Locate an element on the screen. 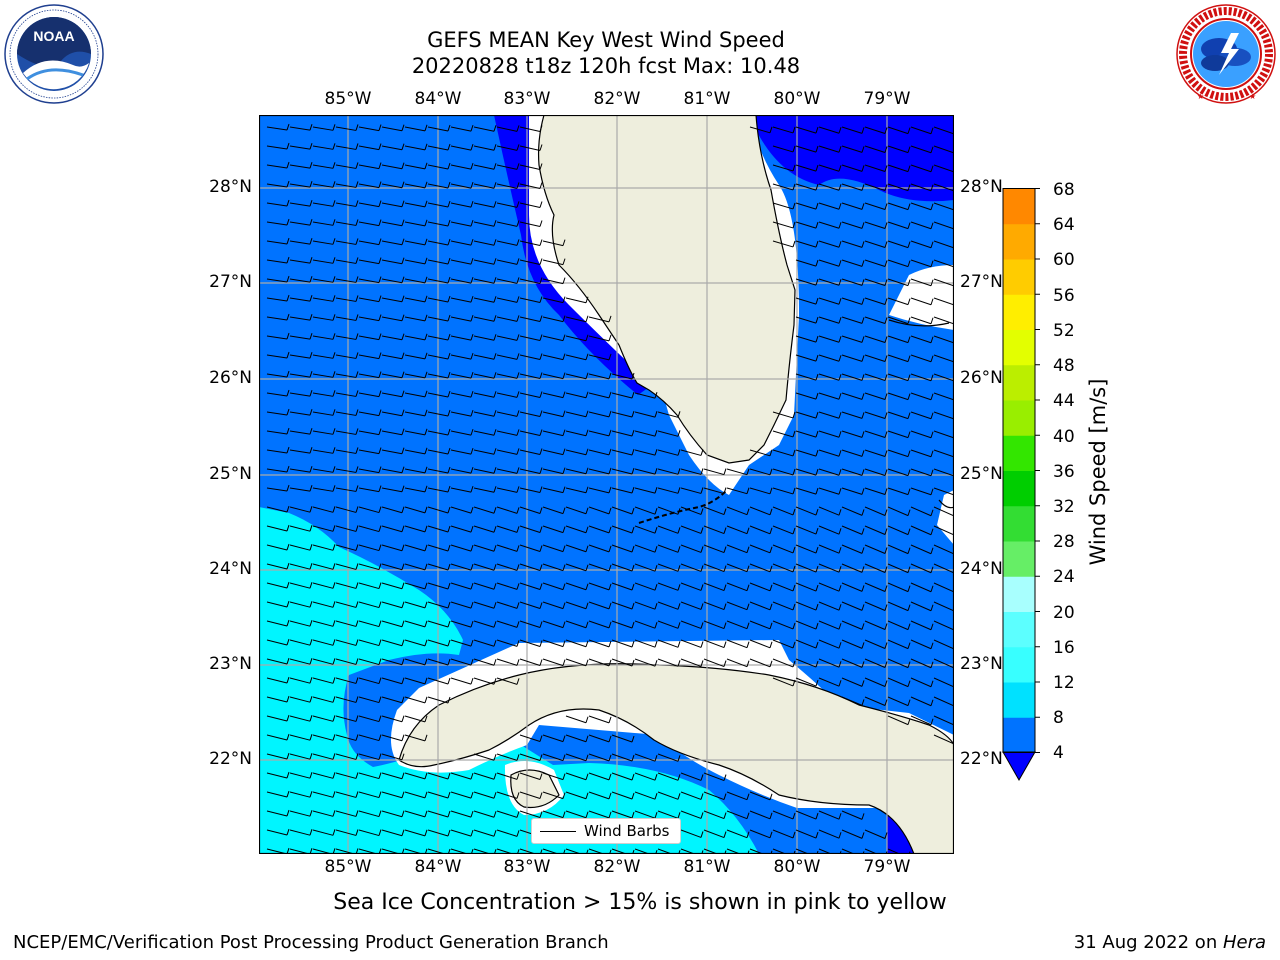 This screenshot has height=960, width=1280. colorbar-tick-label: 44 is located at coordinates (1064, 401).